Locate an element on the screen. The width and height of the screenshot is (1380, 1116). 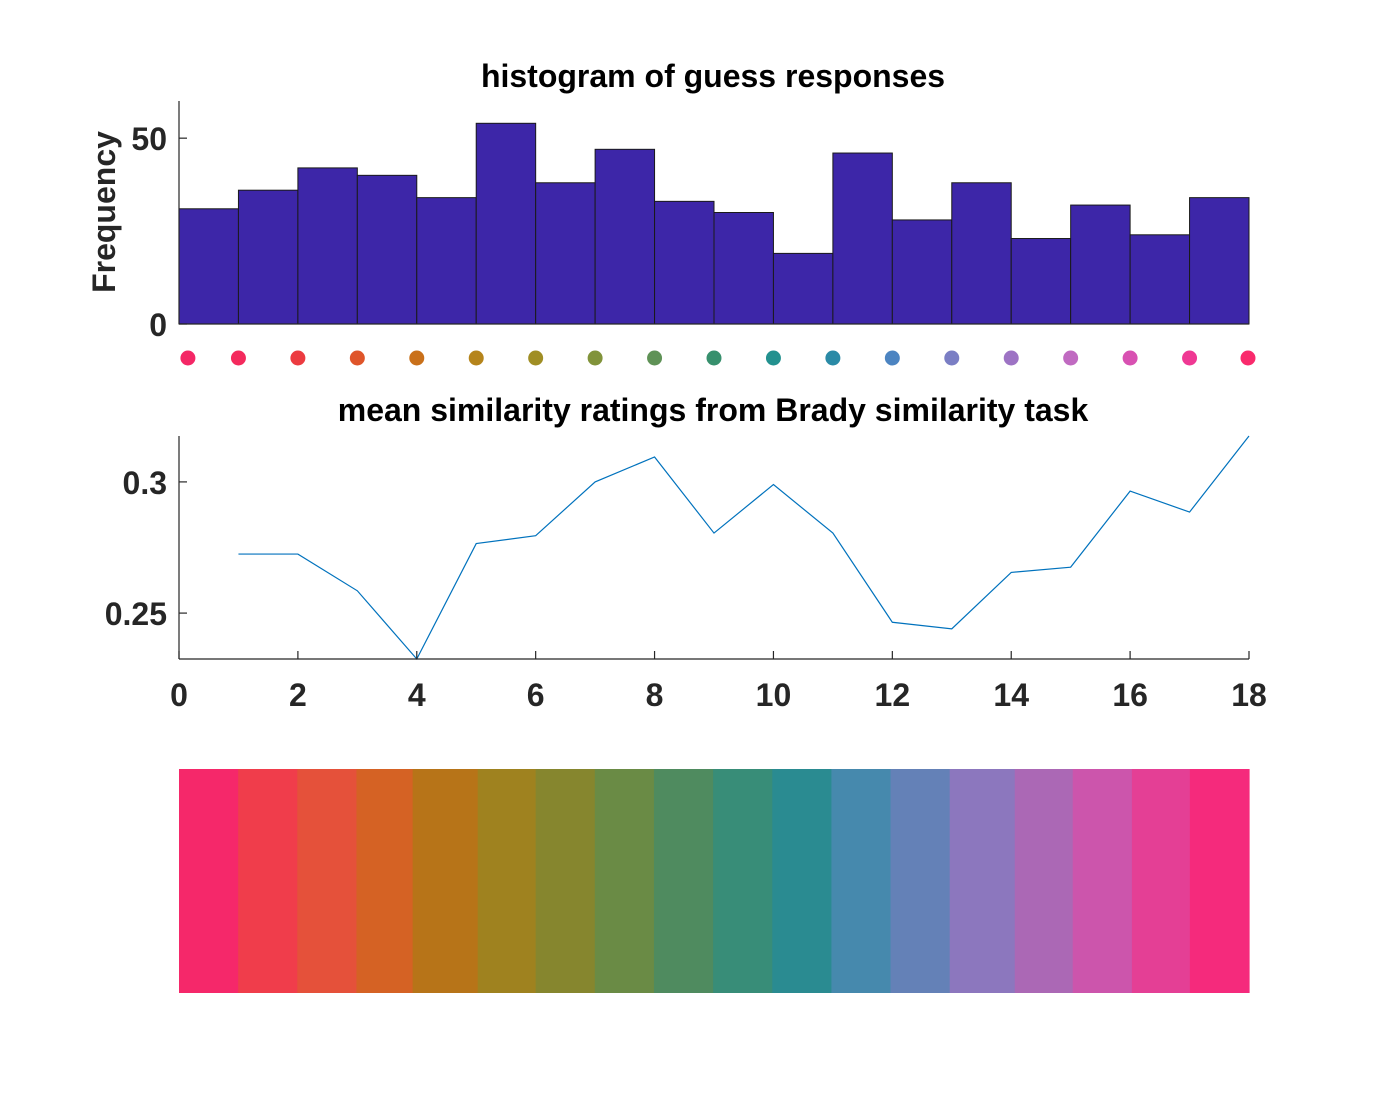
similarity-x-tick-label: 0 is located at coordinates (179, 695).